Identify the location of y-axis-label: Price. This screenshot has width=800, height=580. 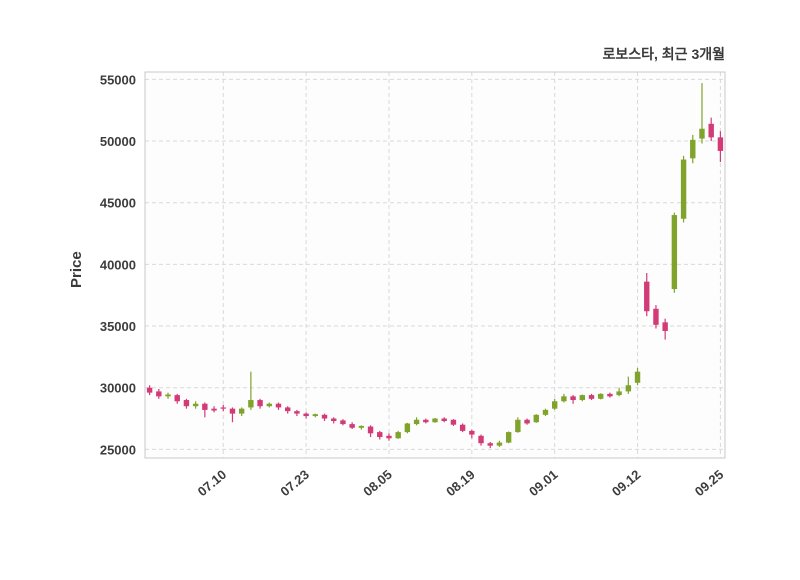
(76, 269).